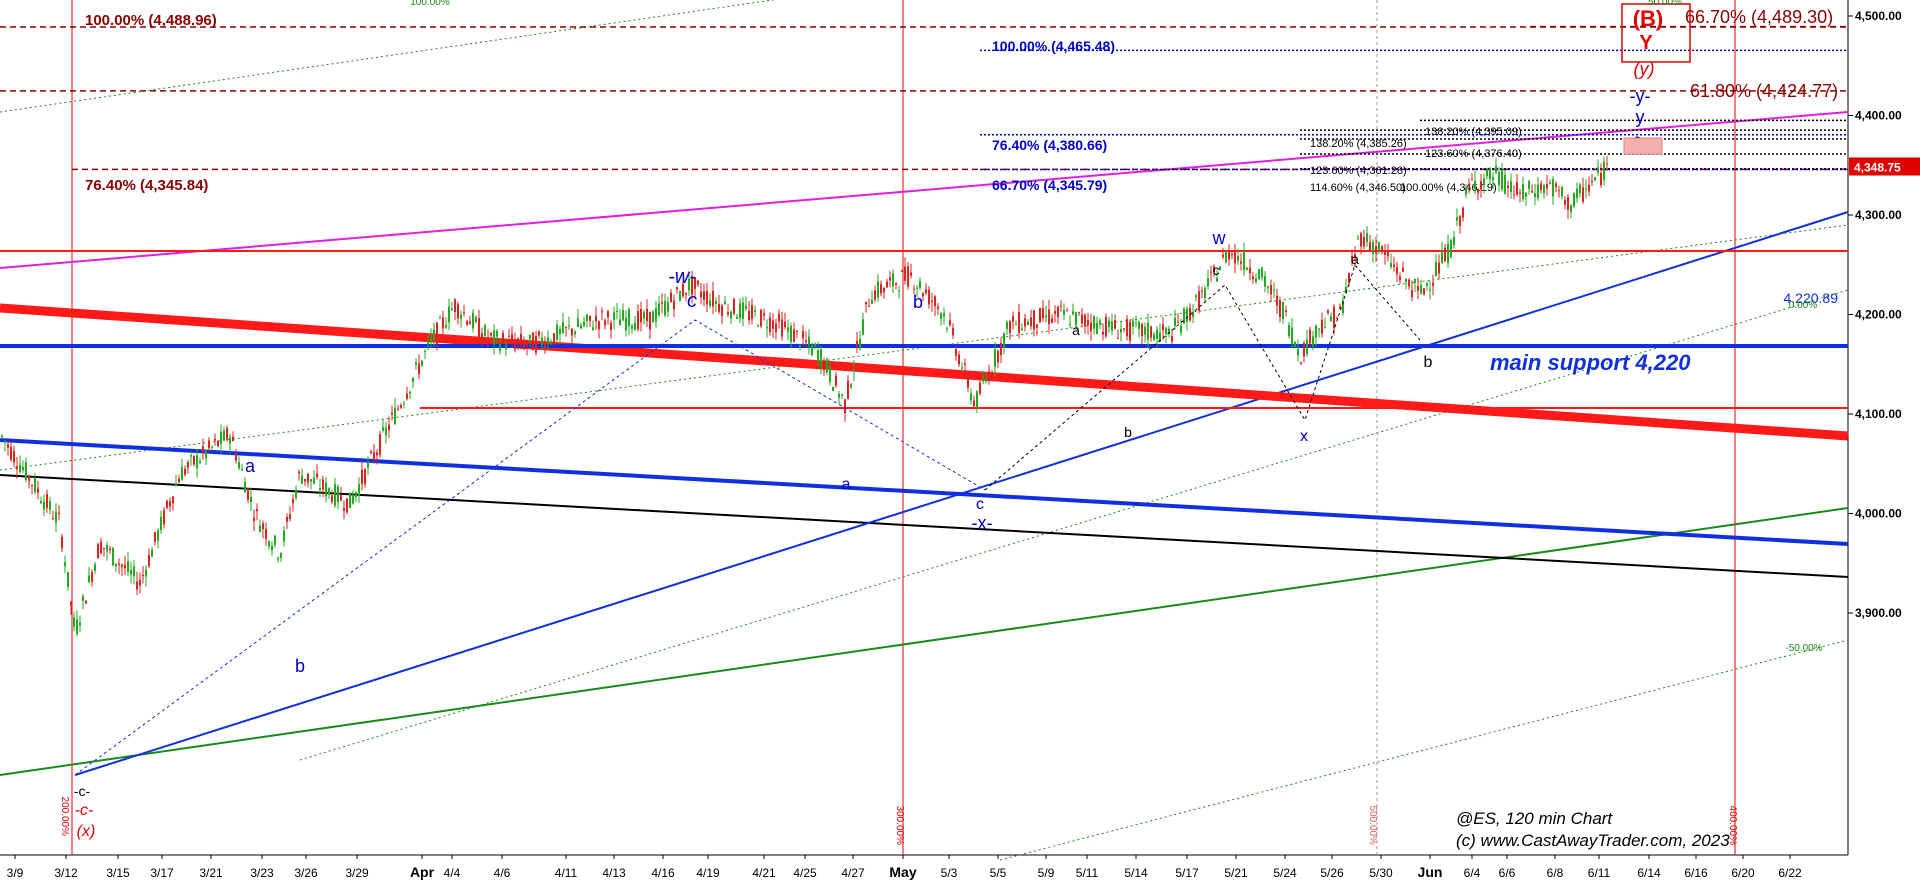  What do you see at coordinates (1640, 117) in the screenshot?
I see `wave-label: y` at bounding box center [1640, 117].